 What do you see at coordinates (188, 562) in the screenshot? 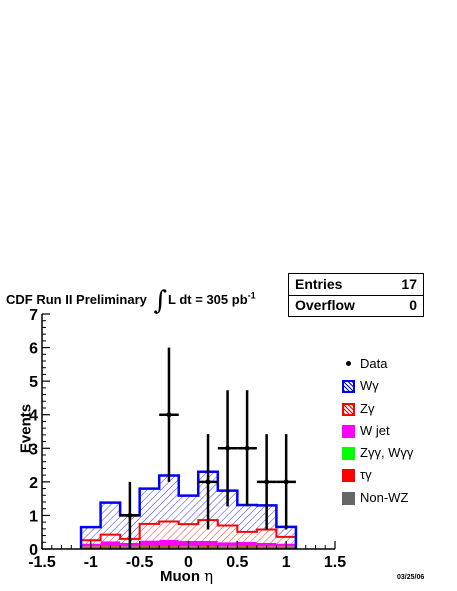
I see `x-tick-label: 0` at bounding box center [188, 562].